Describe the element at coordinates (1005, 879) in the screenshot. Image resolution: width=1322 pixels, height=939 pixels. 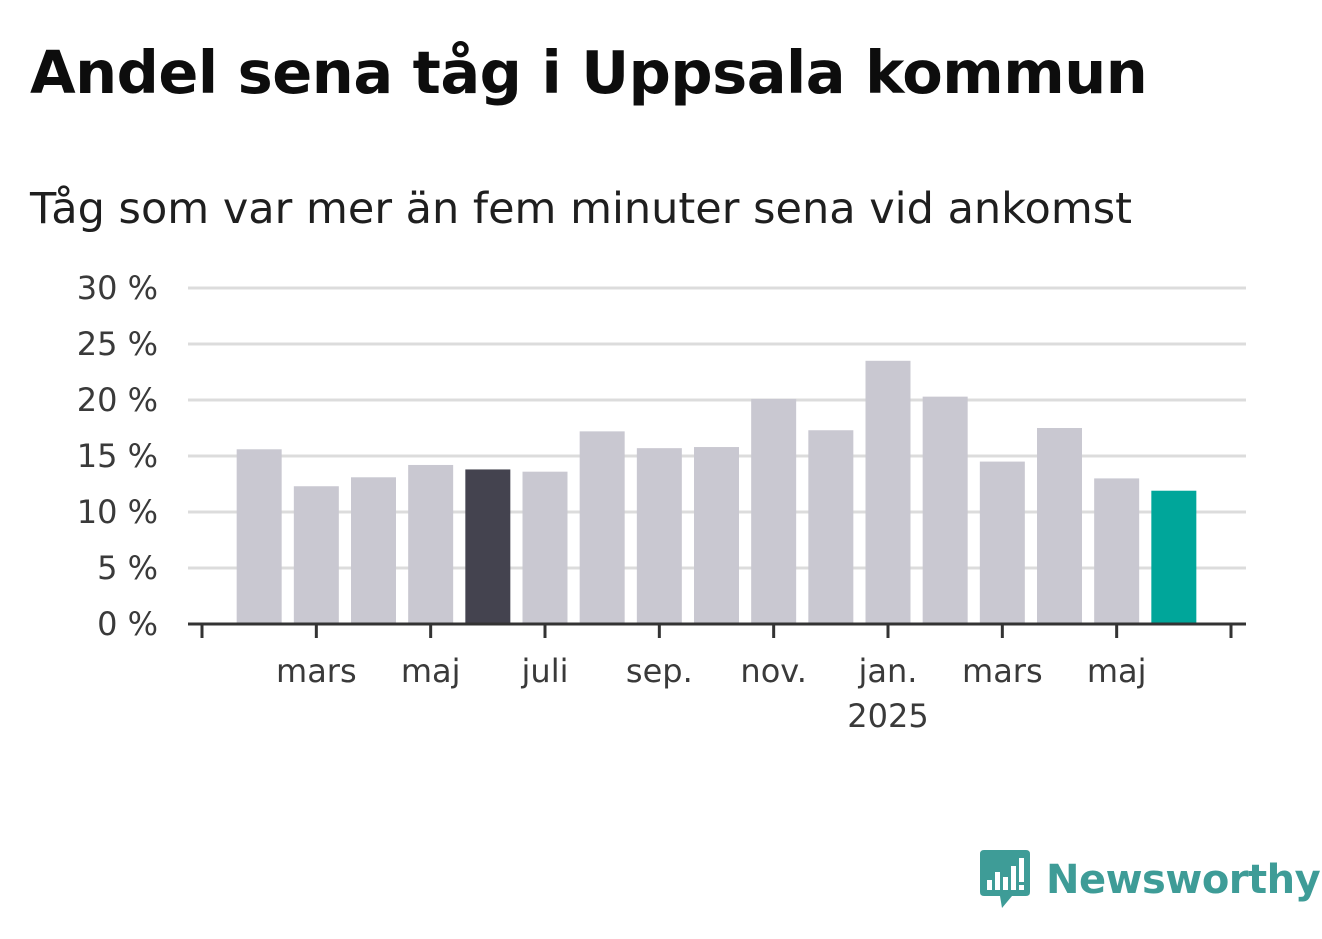
I see `newsworthy-logo-icon` at that location.